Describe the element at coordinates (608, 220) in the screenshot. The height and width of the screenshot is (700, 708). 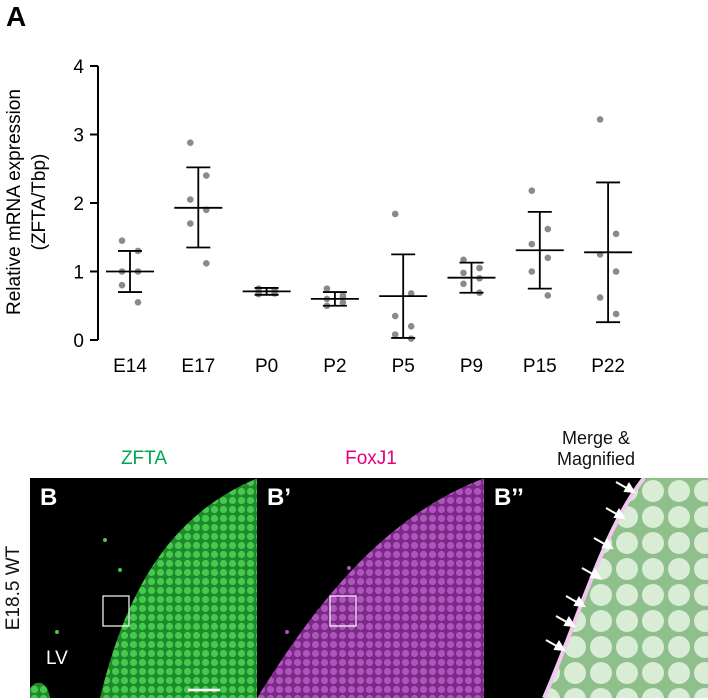
I see `group-P22` at that location.